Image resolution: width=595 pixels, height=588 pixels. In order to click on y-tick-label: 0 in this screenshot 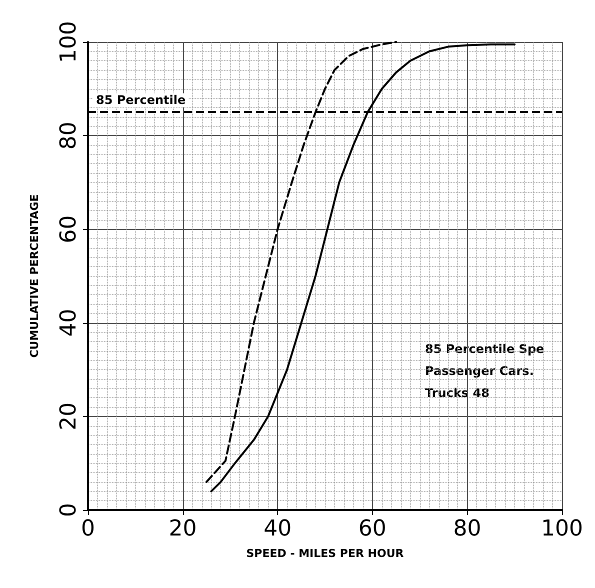, I will do `click(69, 510)`.